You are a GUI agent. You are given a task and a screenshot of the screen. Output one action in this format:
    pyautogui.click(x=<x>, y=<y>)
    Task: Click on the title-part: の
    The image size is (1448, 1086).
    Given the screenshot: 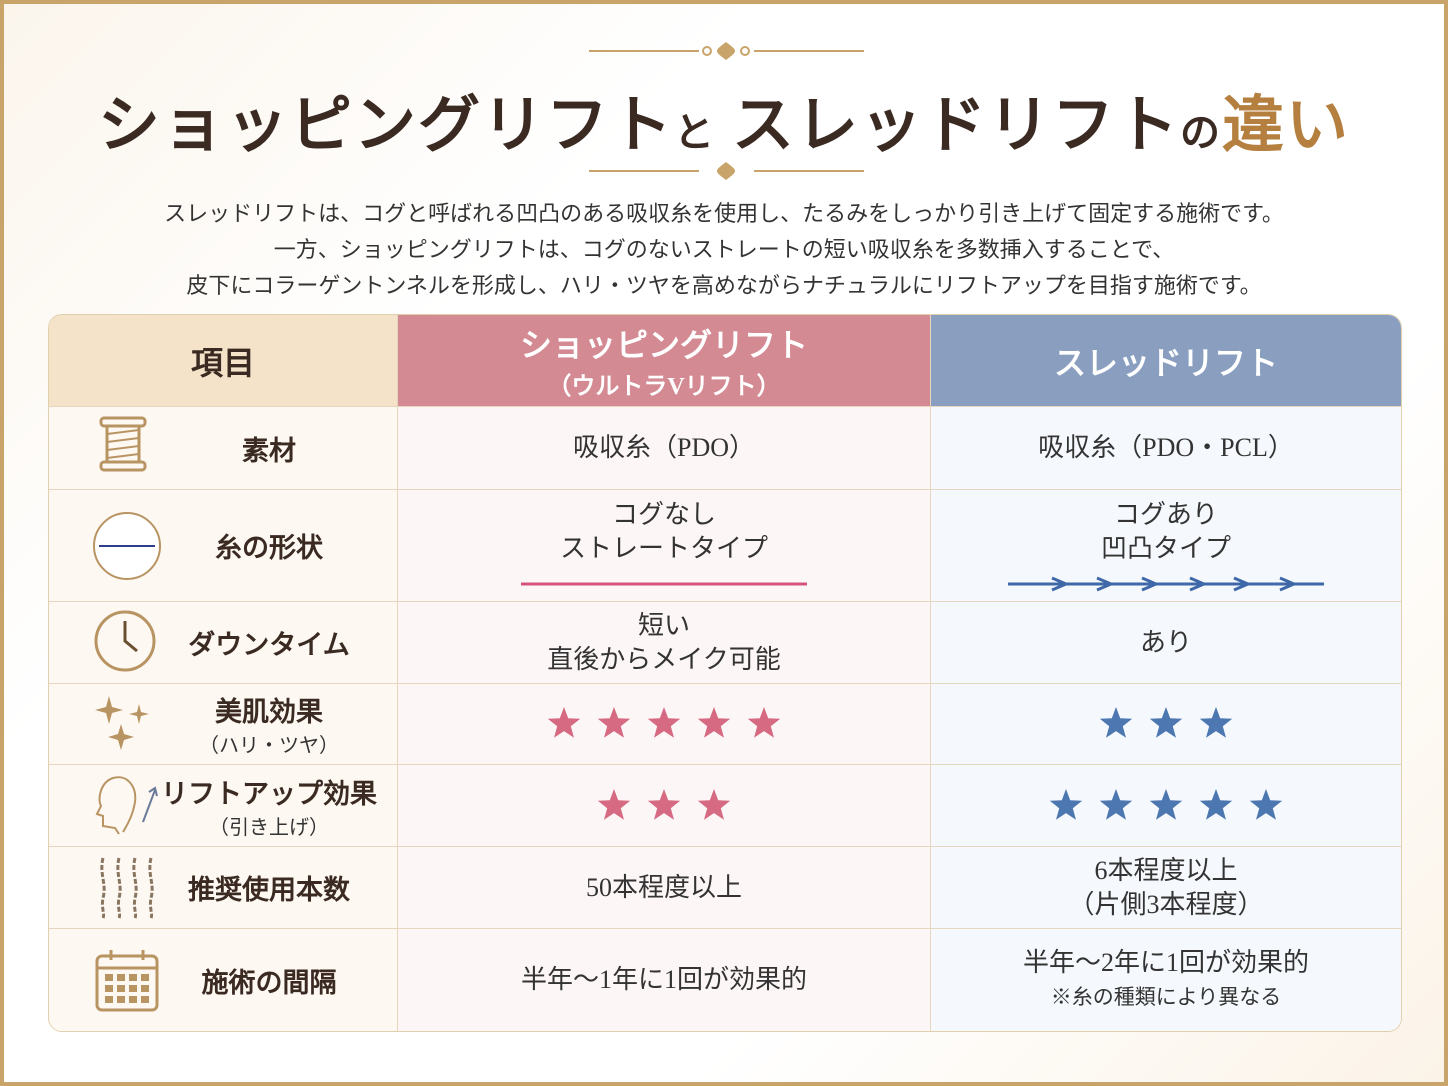 What is the action you would take?
    pyautogui.click(x=1201, y=132)
    